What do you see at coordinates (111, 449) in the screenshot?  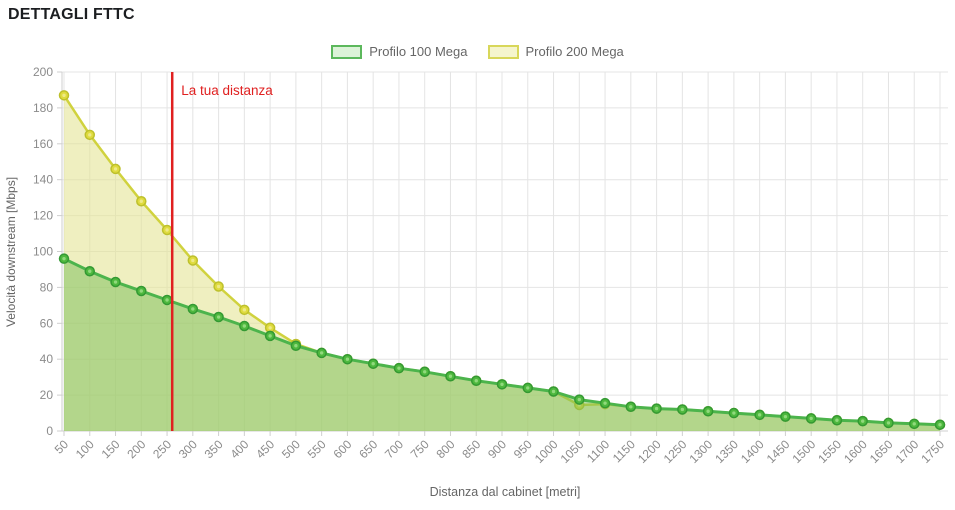 I see `x-tick-label: 150` at bounding box center [111, 449].